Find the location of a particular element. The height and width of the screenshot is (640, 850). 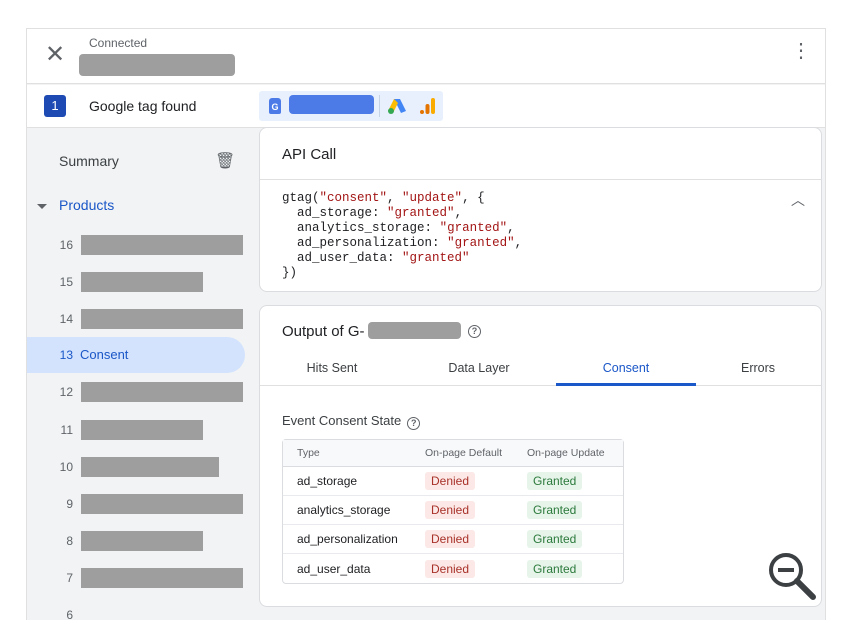

redacted-url is located at coordinates (157, 65).